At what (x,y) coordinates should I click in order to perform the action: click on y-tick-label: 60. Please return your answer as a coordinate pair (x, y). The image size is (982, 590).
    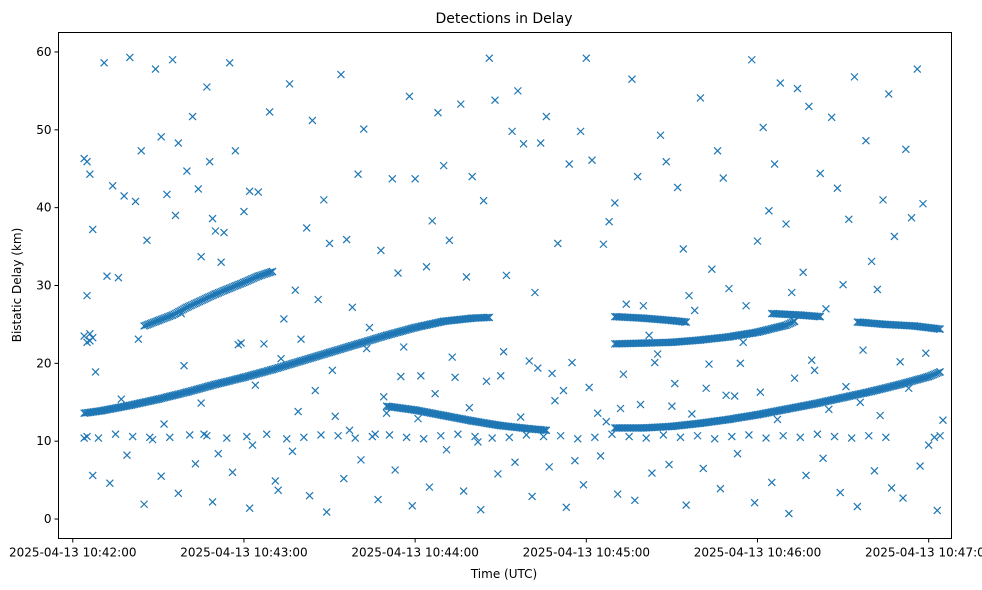
    Looking at the image, I should click on (43, 52).